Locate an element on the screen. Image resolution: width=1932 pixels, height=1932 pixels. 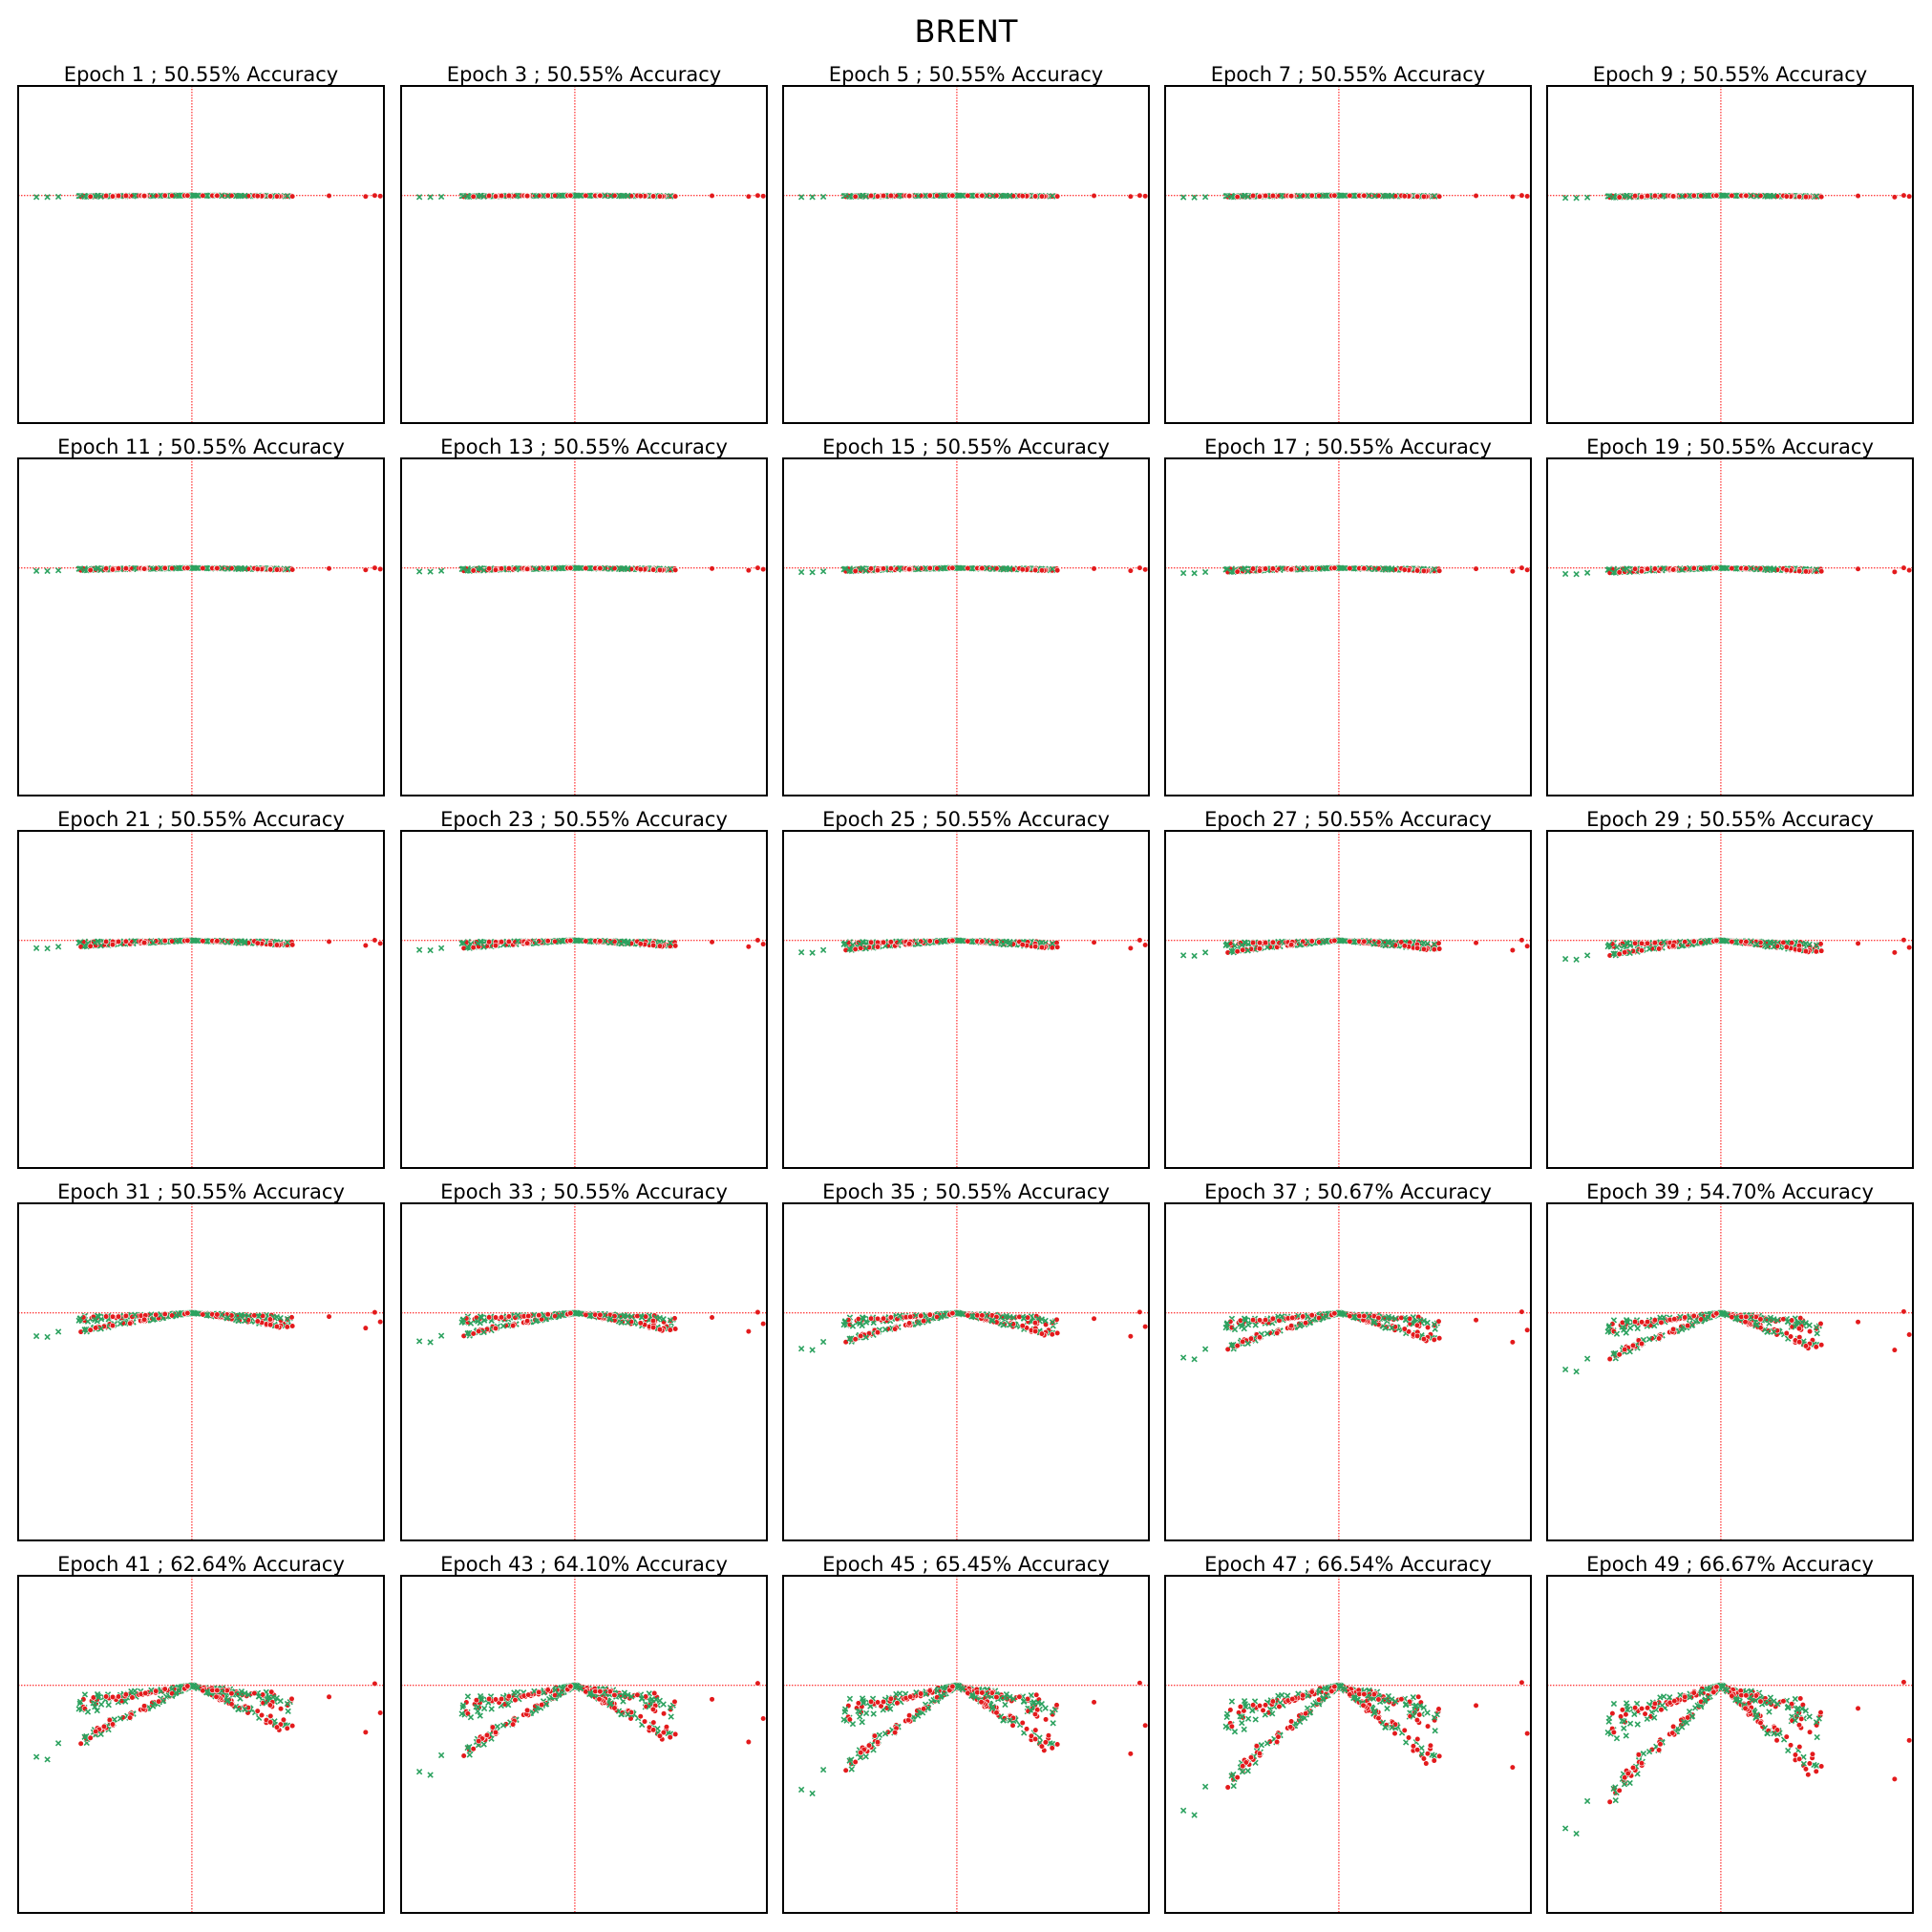
panel-title: Epoch 15 ; 50.55% Accuracy is located at coordinates (966, 446).